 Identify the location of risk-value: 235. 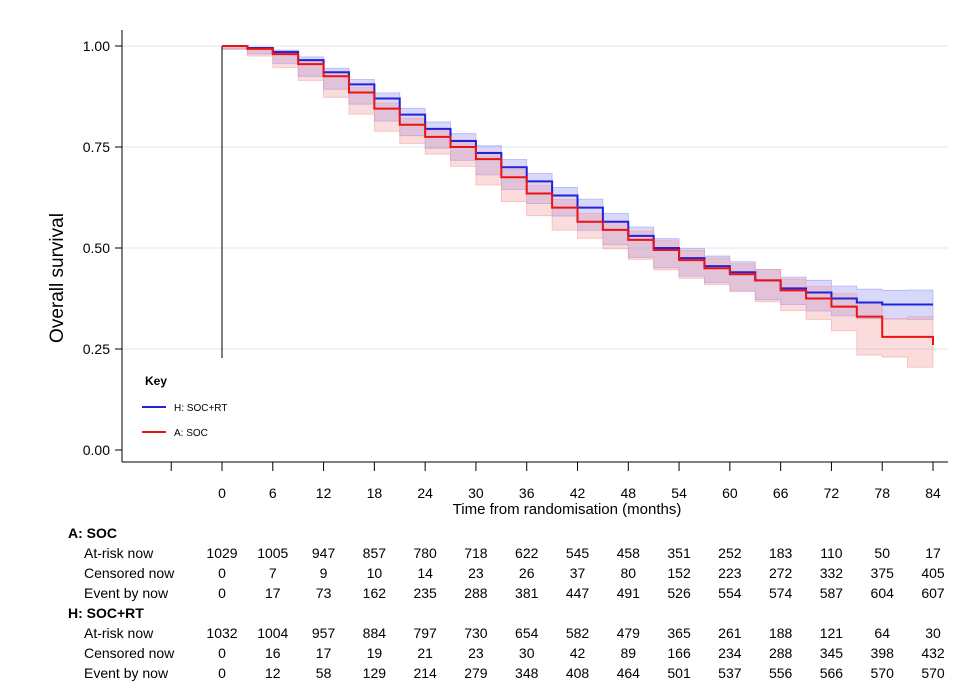
(425, 593).